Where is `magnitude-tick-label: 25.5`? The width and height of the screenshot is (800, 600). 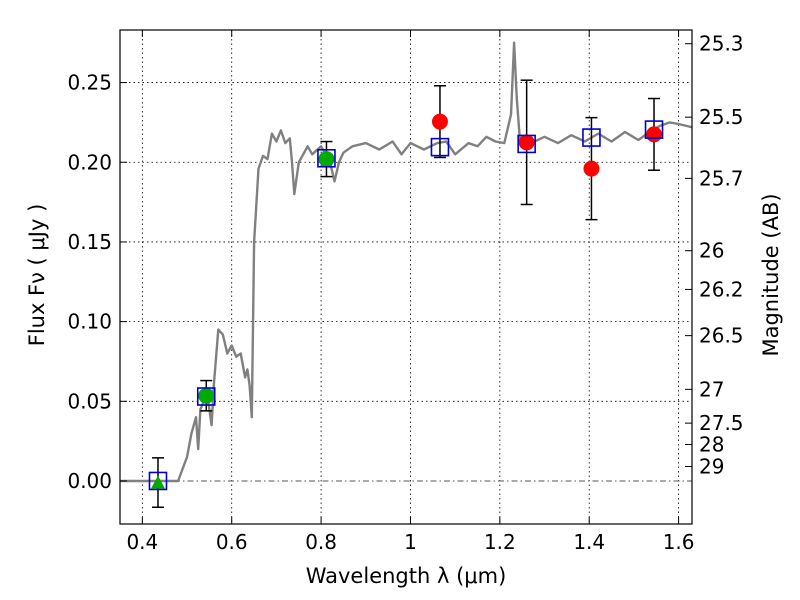 magnitude-tick-label: 25.5 is located at coordinates (721, 117).